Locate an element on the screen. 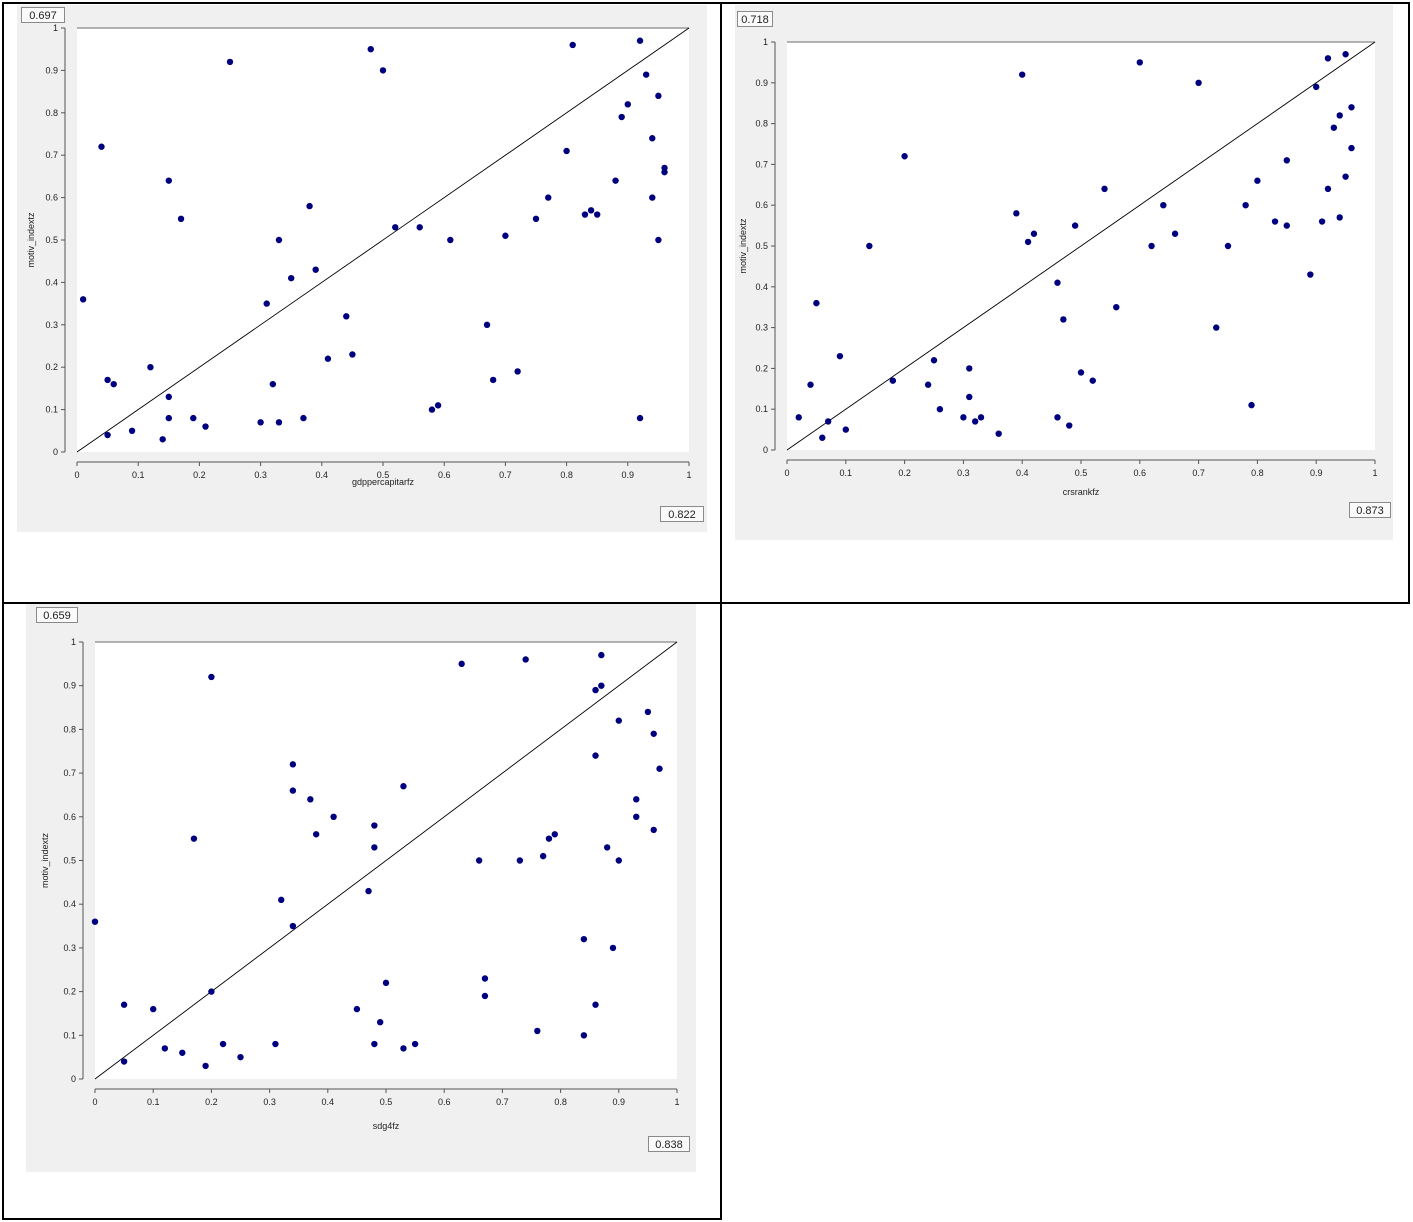 The width and height of the screenshot is (1413, 1222). y-tick-label: 0.5 is located at coordinates (761, 246).